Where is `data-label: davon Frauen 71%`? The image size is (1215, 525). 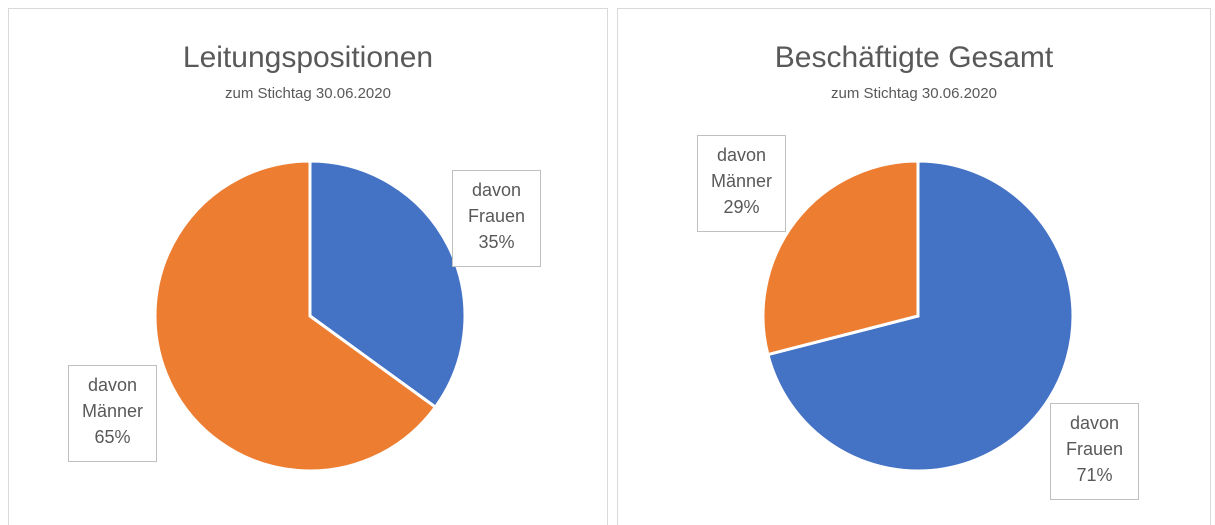 data-label: davon Frauen 71% is located at coordinates (1094, 451).